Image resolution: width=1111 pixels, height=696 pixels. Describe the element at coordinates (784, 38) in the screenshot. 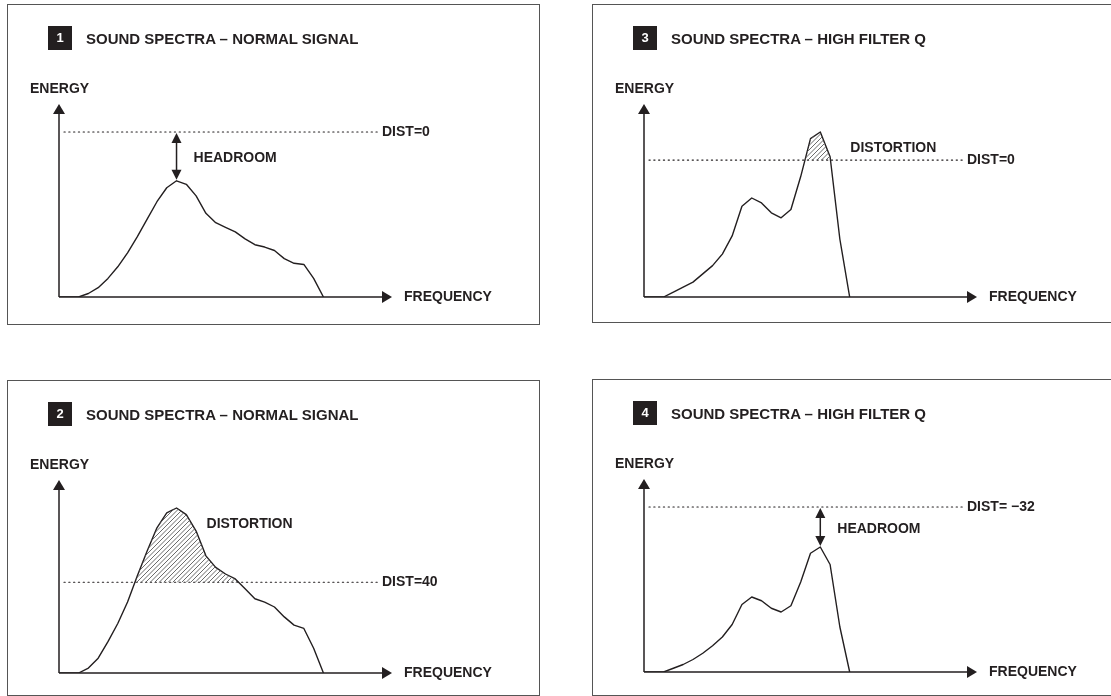

I see `chart-title: 3 SOUND SPECTRA – HIGH FILTER Q` at that location.